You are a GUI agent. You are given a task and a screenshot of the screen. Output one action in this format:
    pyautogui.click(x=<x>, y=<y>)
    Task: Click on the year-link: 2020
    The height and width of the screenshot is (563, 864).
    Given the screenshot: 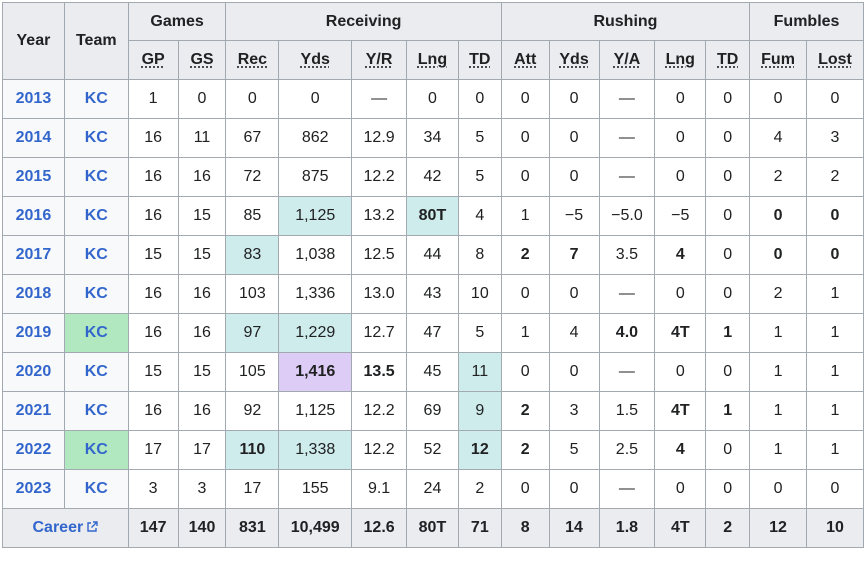 What is the action you would take?
    pyautogui.click(x=33, y=371)
    